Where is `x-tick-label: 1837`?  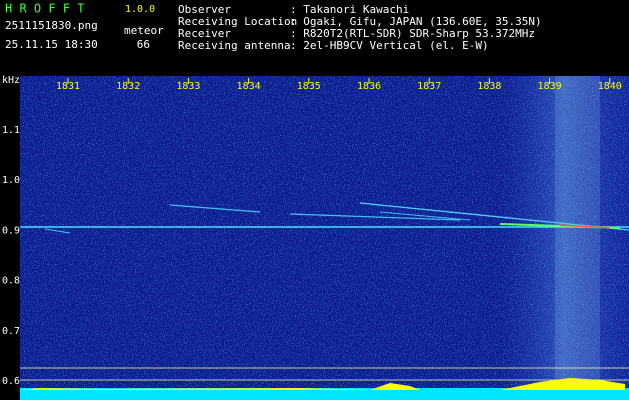 x-tick-label: 1837 is located at coordinates (429, 86).